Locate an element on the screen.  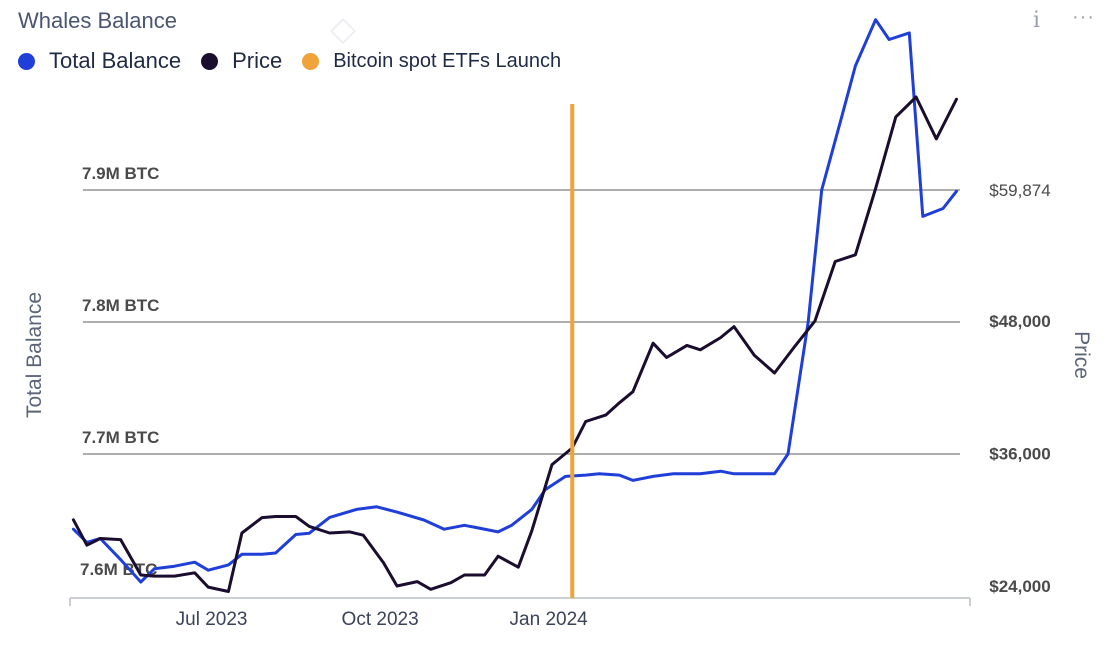
right-axis-title: Price is located at coordinates (1081, 355).